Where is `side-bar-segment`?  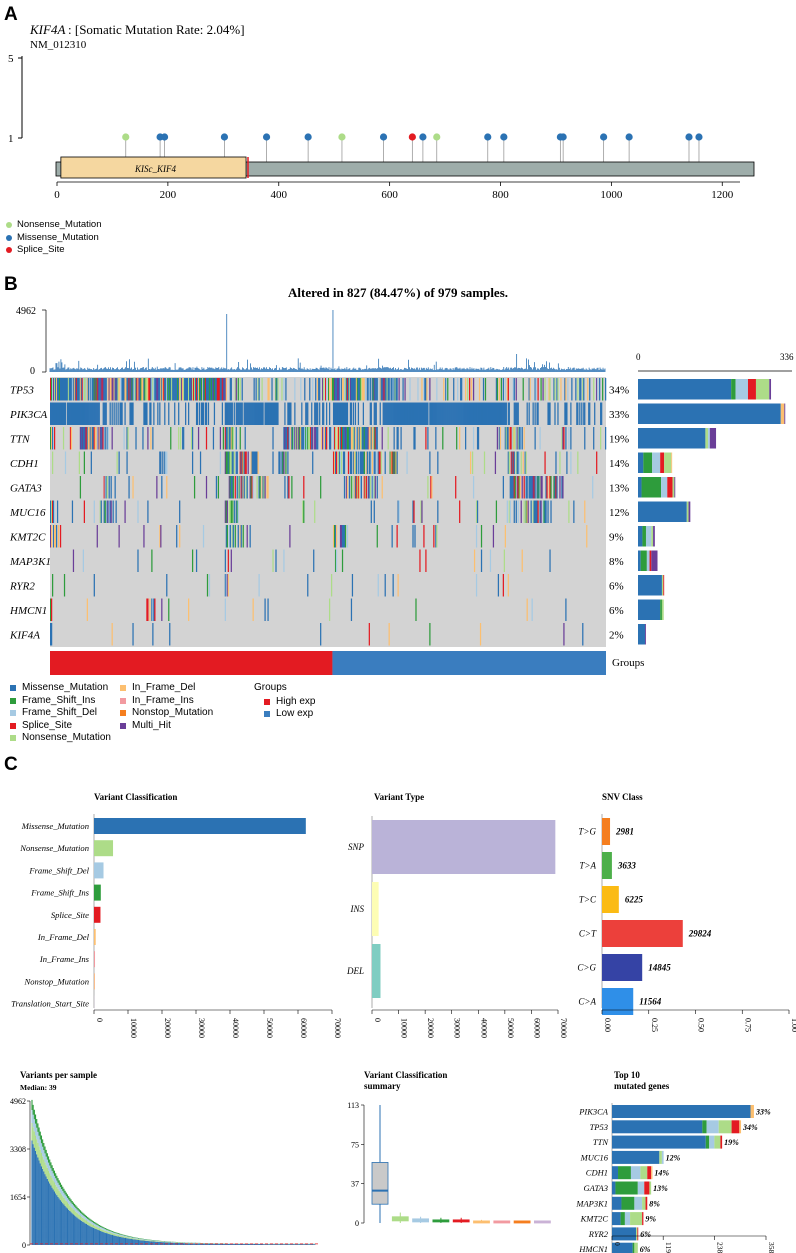
side-bar-segment is located at coordinates (668, 462).